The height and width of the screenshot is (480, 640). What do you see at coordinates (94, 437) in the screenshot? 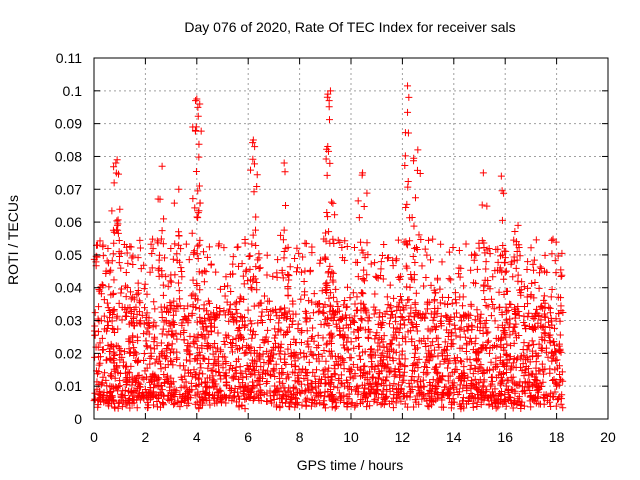
I see `x-tick-label: 0` at bounding box center [94, 437].